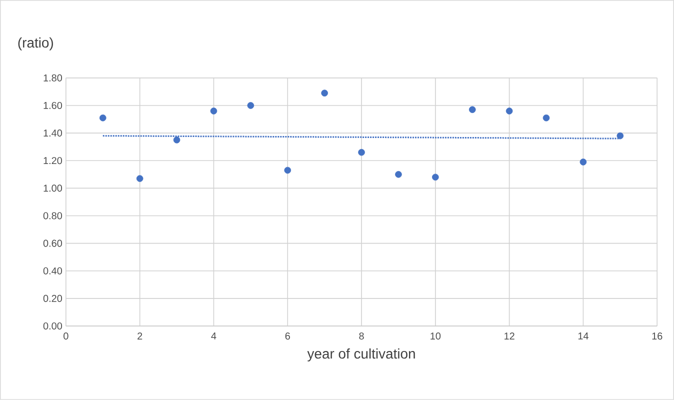 The image size is (674, 400). I want to click on y-tick-label: 0.20, so click(52, 298).